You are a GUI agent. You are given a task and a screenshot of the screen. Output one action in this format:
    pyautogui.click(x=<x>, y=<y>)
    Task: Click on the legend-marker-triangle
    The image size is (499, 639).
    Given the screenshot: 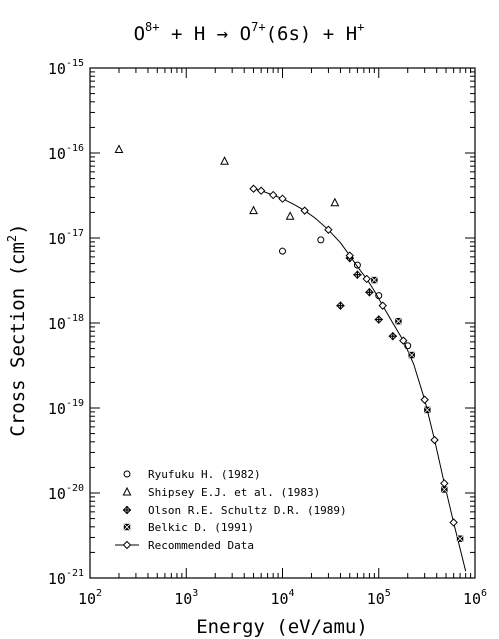 What is the action you would take?
    pyautogui.click(x=127, y=491)
    